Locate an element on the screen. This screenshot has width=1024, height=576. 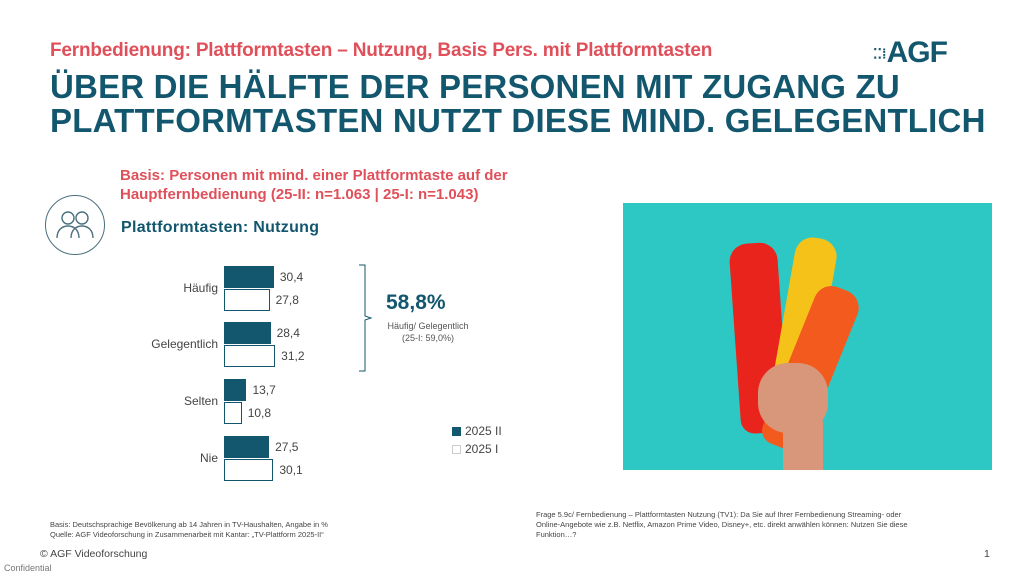
data-label: 10,8 is located at coordinates (259, 413).